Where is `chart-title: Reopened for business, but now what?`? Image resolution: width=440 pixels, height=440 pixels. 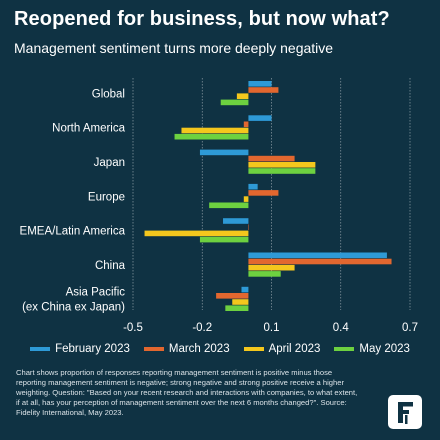 chart-title: Reopened for business, but now what? is located at coordinates (202, 19).